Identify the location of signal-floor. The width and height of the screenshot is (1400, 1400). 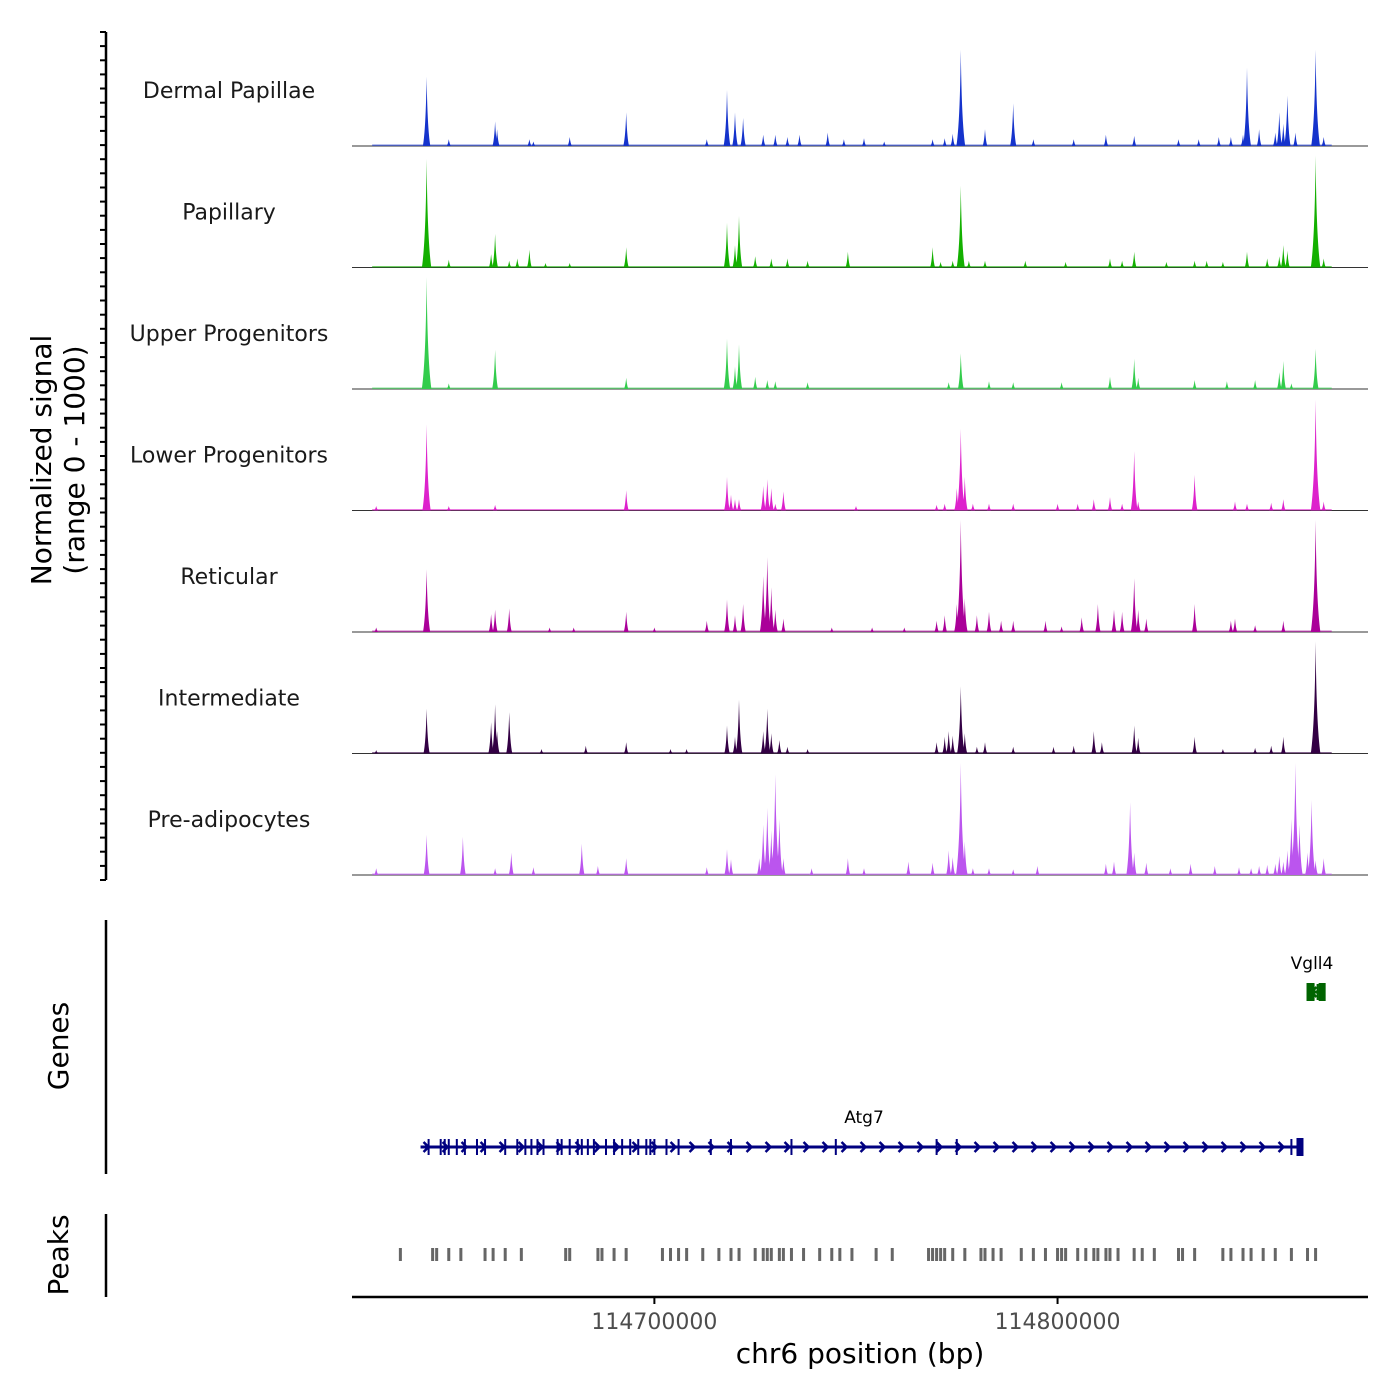
(852, 753).